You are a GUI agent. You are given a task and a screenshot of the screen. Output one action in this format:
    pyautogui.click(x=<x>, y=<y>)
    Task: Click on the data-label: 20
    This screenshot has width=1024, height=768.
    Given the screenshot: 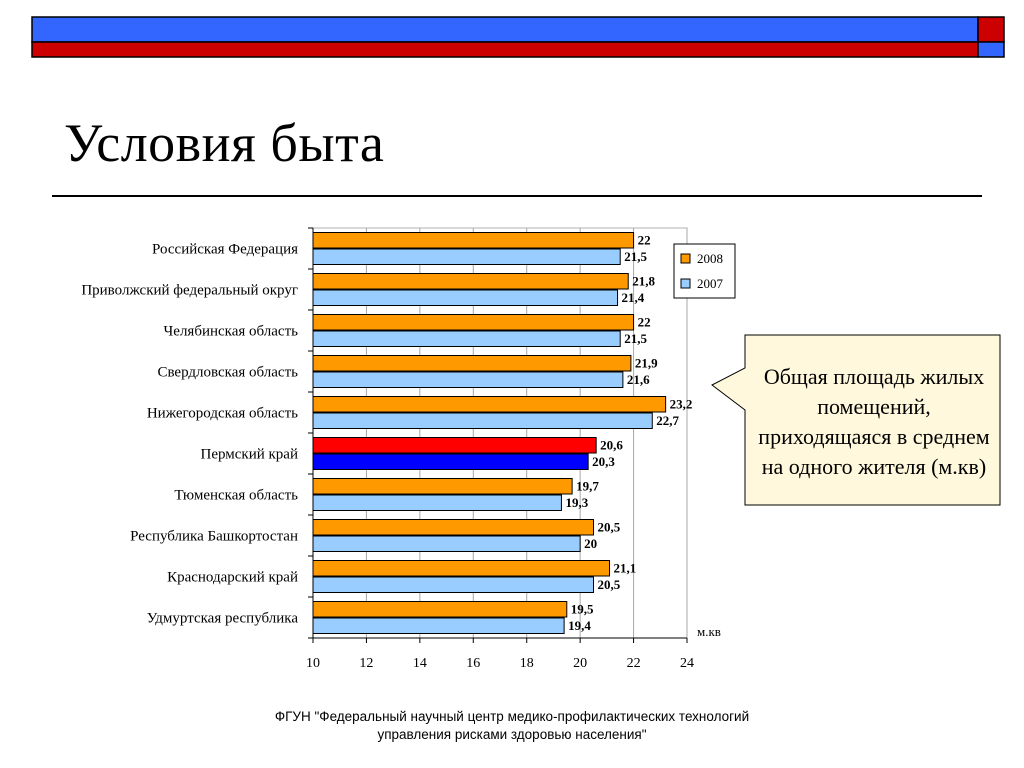 What is the action you would take?
    pyautogui.click(x=590, y=543)
    